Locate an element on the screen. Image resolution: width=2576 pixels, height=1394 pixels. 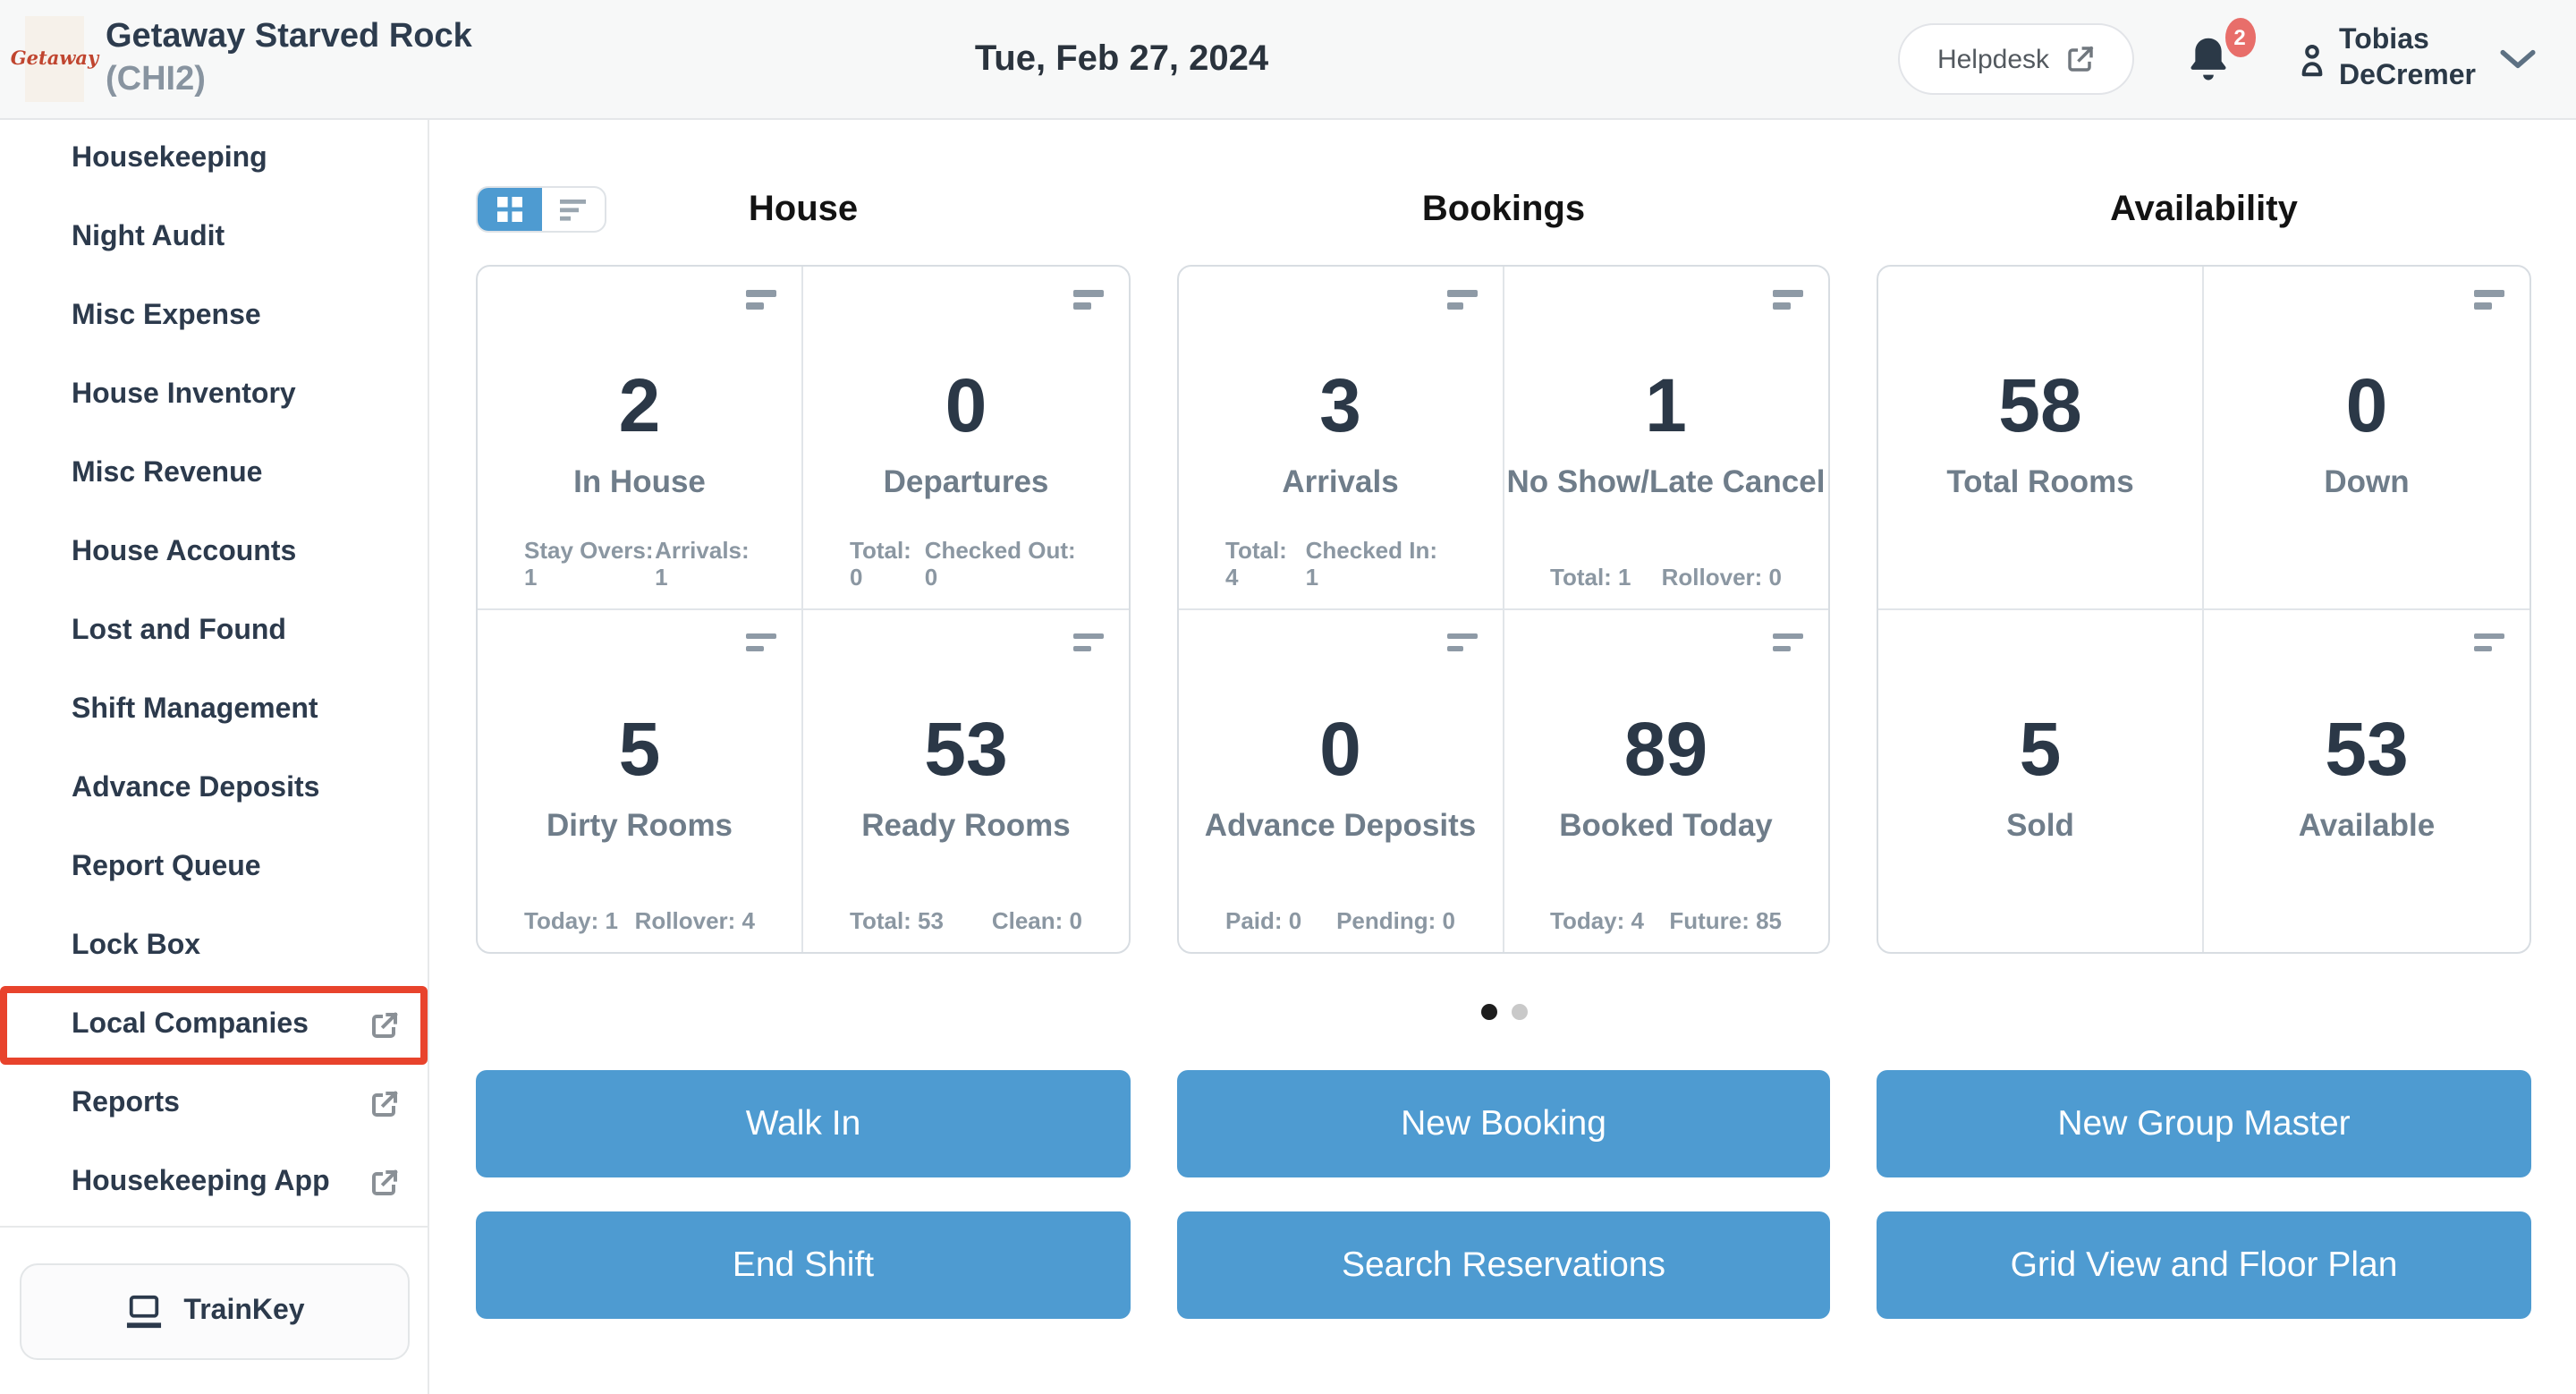
sidebar-item-misc-expense: Misc Expense is located at coordinates (214, 316).